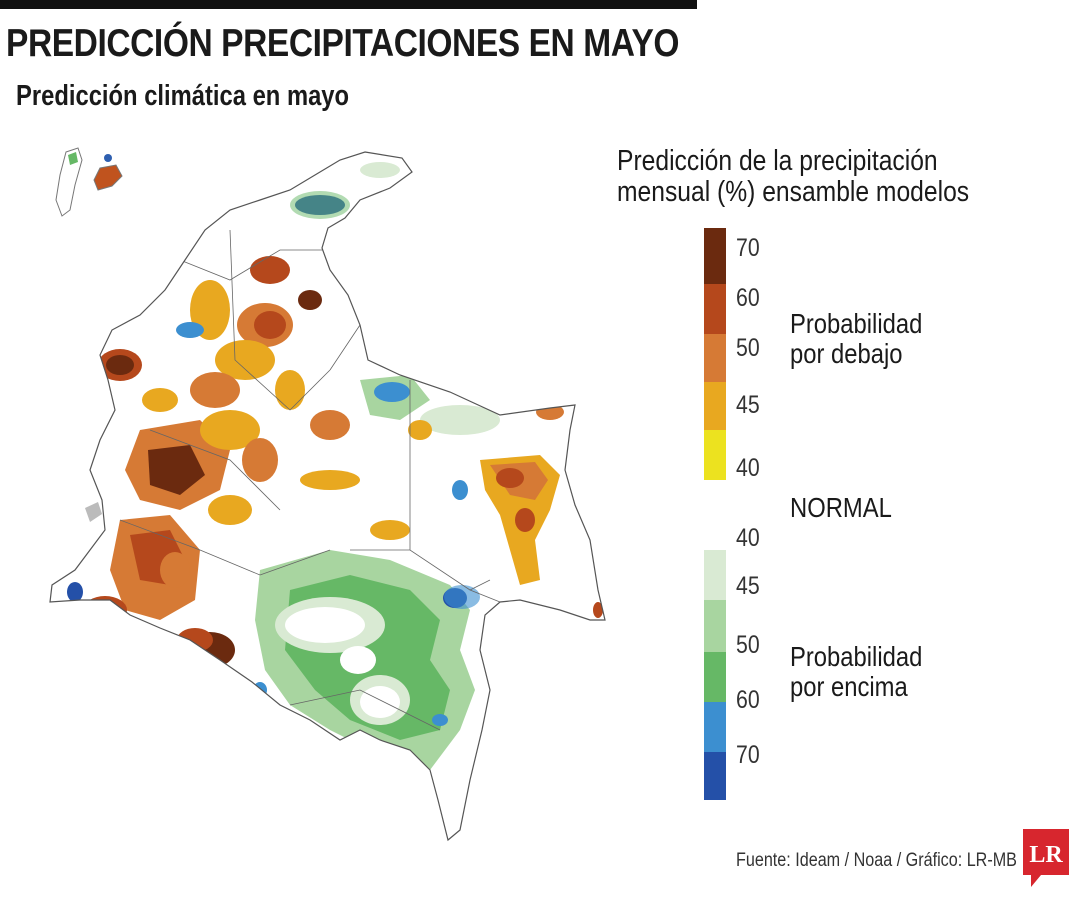 This screenshot has height=900, width=1080. Describe the element at coordinates (849, 686) in the screenshot. I see `legend-above-label-line-2: por encima` at that location.